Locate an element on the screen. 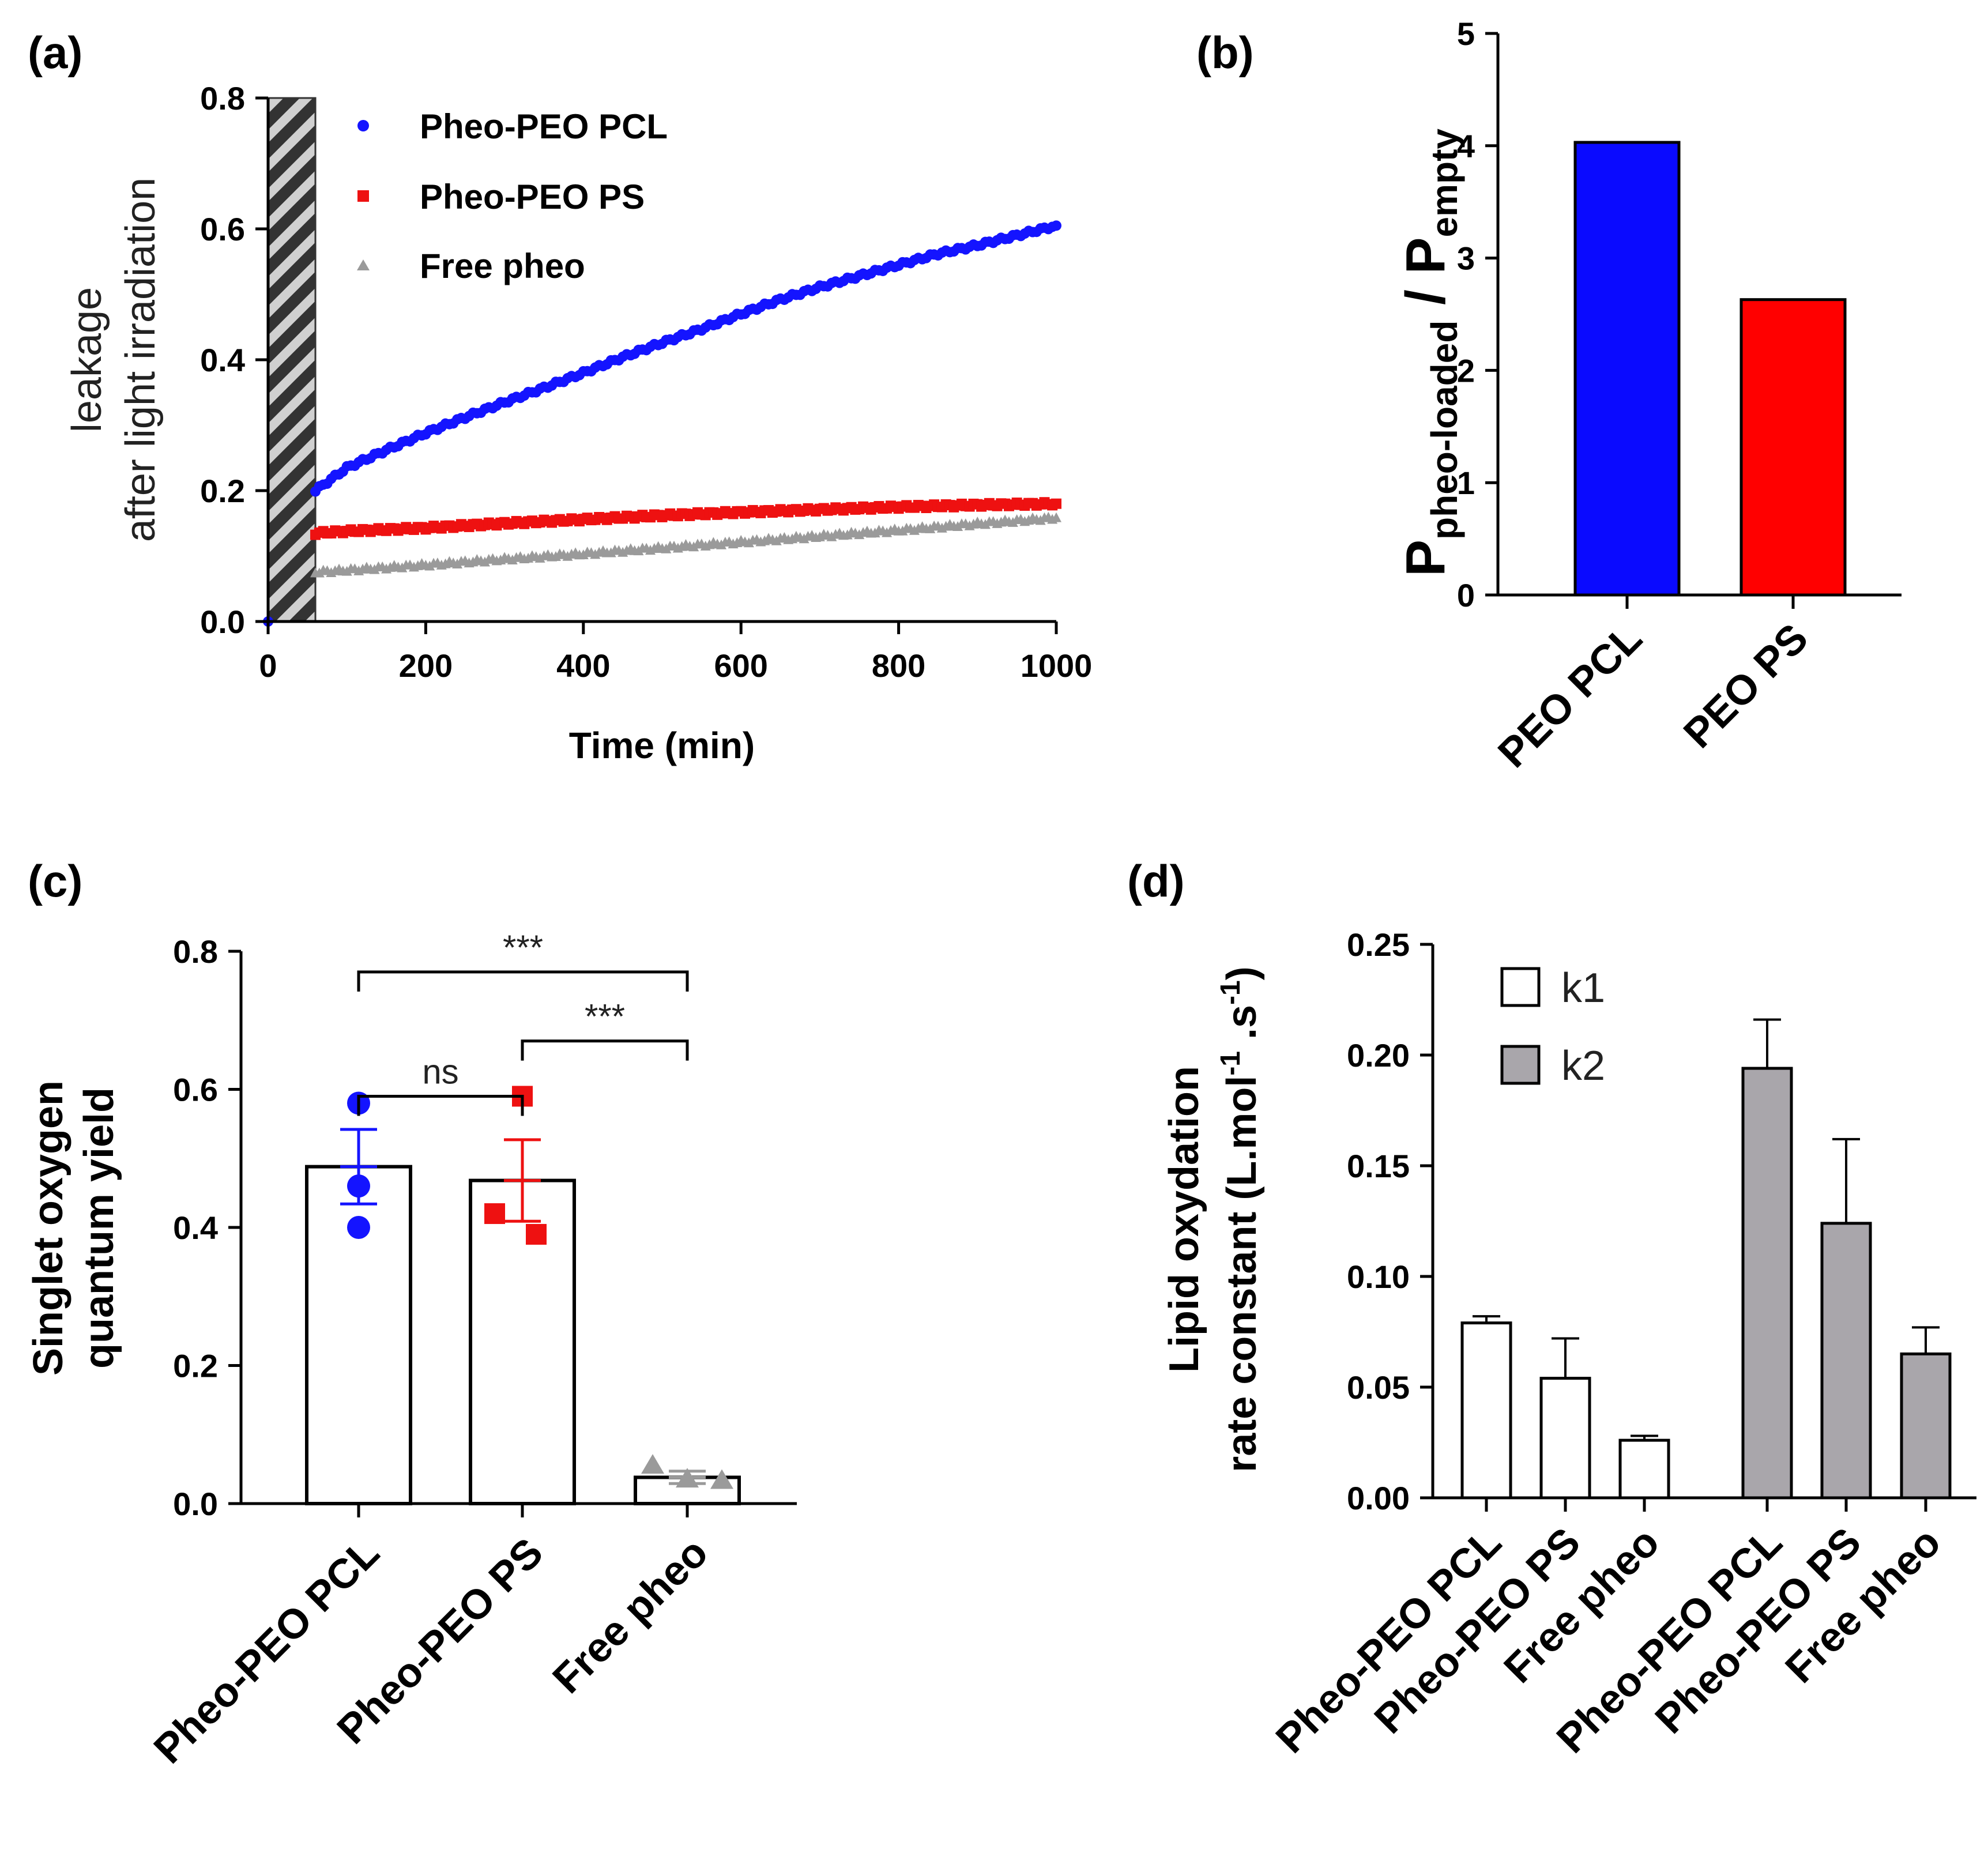 The image size is (1988, 1857). panel-a-y-tick-label: 0.8 is located at coordinates (222, 98).